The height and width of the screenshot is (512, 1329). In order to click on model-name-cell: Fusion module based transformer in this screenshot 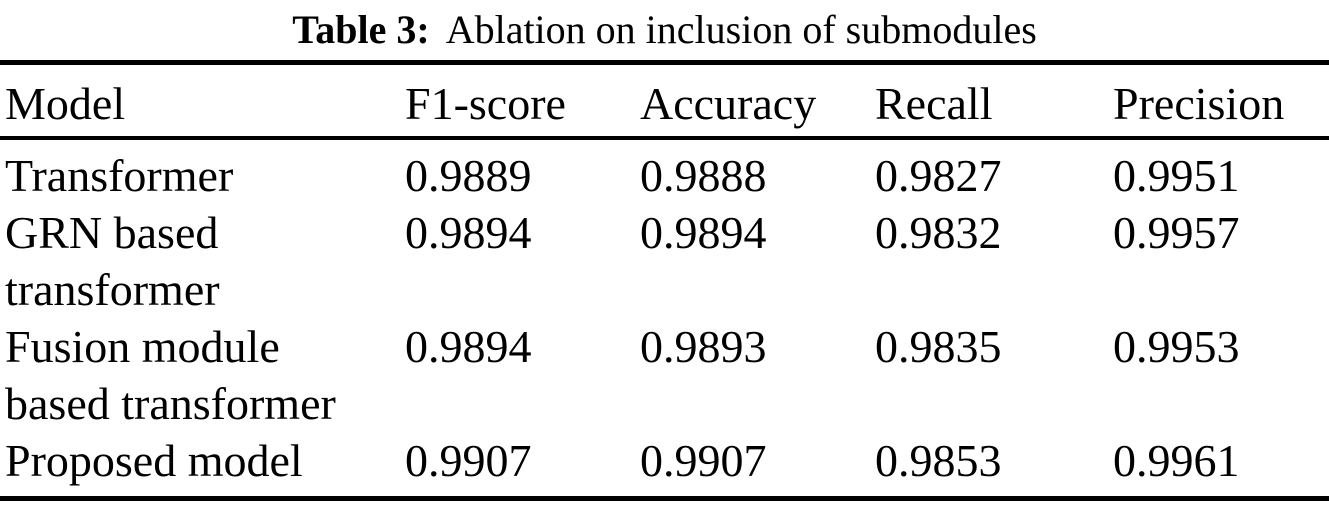, I will do `click(170, 375)`.